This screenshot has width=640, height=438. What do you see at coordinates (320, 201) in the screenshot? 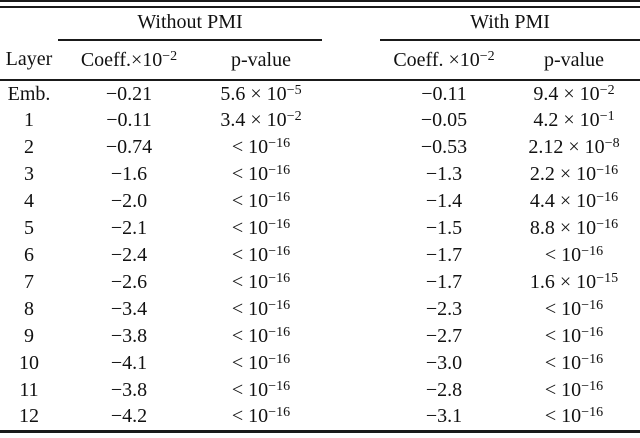
I see `table-row: 4 −2.0 < 10−16 −1.4 4.4 × 10−16` at bounding box center [320, 201].